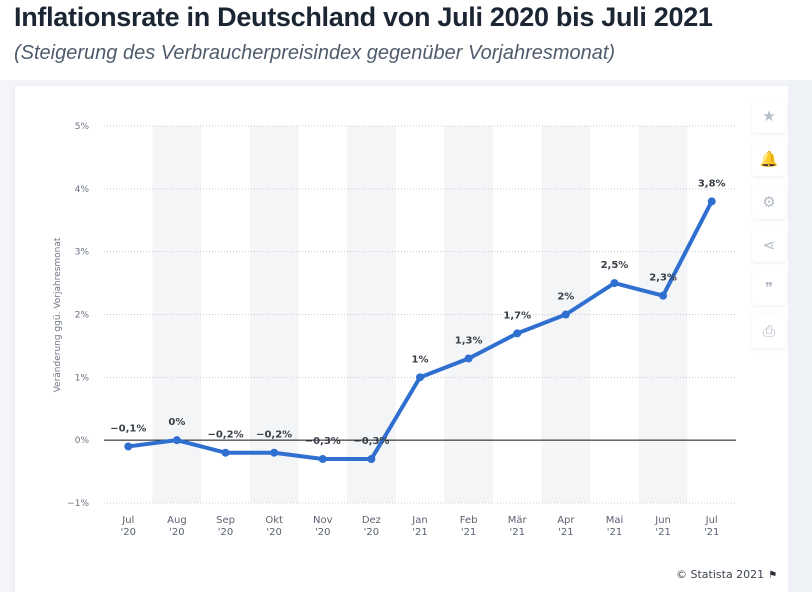  What do you see at coordinates (78, 504) in the screenshot?
I see `y-tick-label: −1%` at bounding box center [78, 504].